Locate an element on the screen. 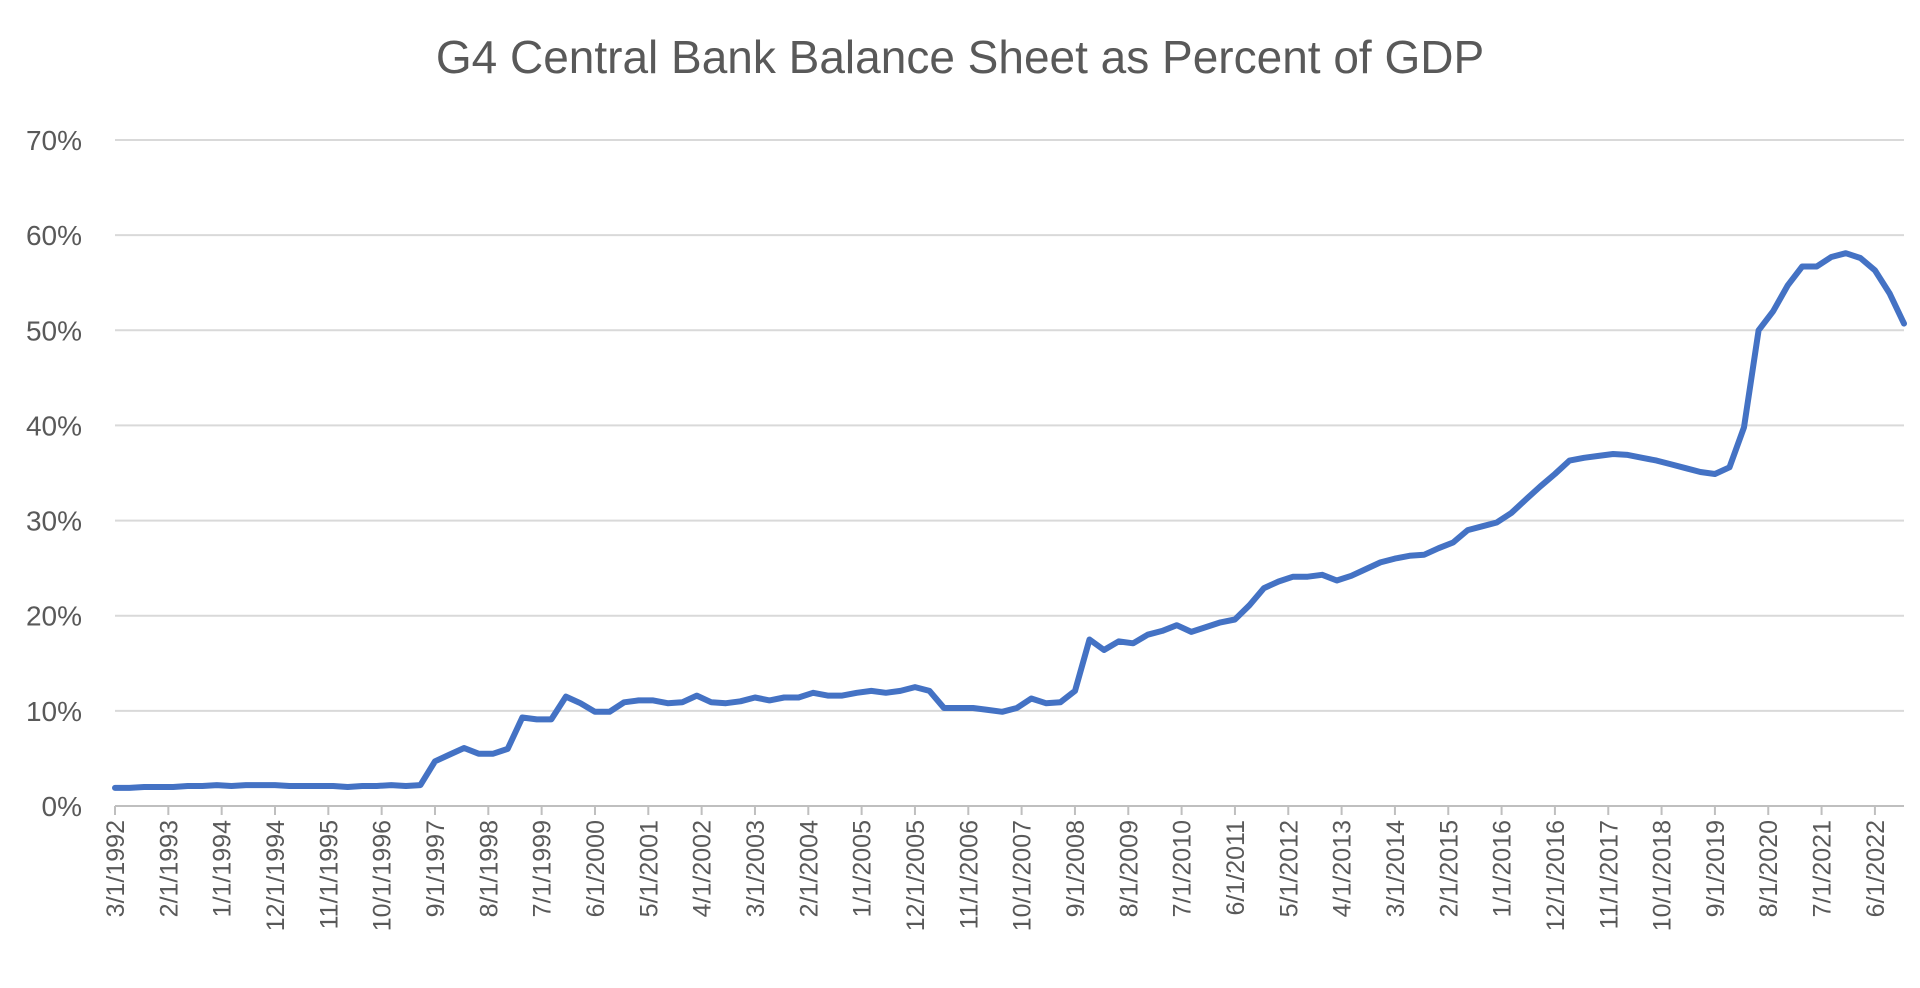 The width and height of the screenshot is (1920, 988). x-tick-label: 7/1/1999 is located at coordinates (543, 868).